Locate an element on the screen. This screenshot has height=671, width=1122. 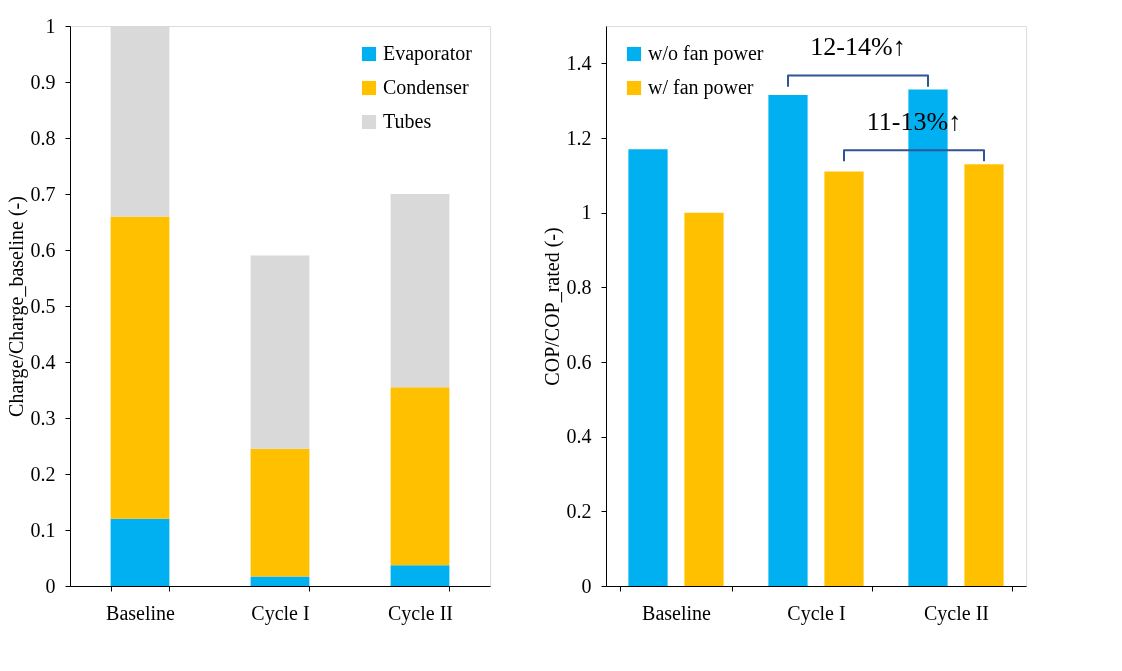
y-tick-label: 0.7 is located at coordinates (43, 193).